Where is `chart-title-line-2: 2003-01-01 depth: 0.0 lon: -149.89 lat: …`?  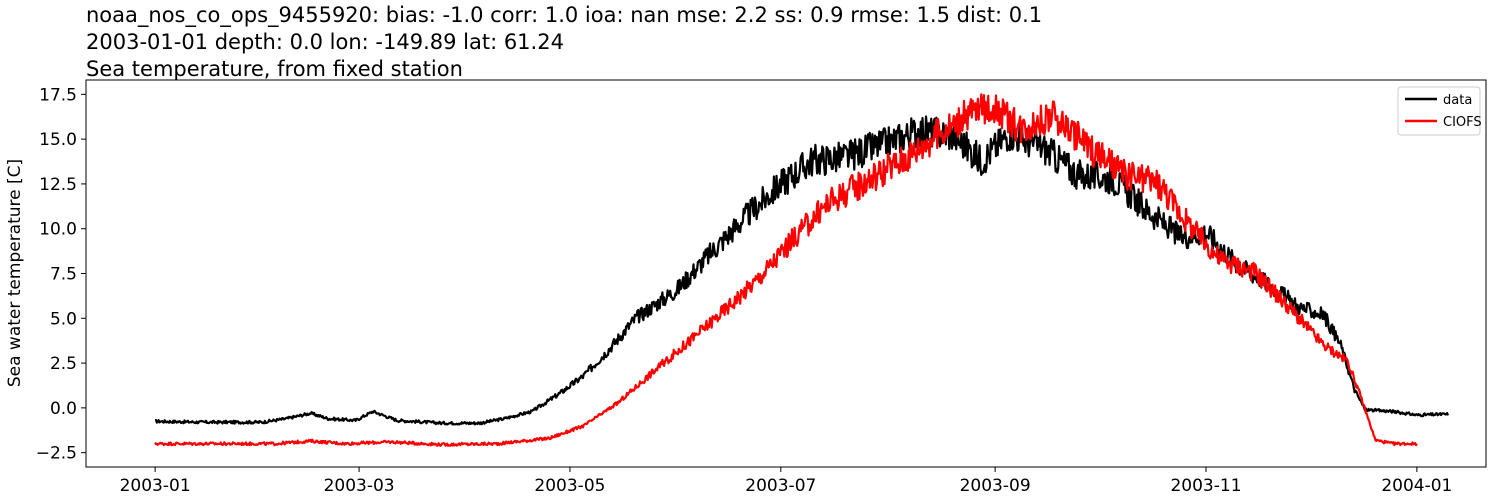 chart-title-line-2: 2003-01-01 depth: 0.0 lon: -149.89 lat: … is located at coordinates (325, 42).